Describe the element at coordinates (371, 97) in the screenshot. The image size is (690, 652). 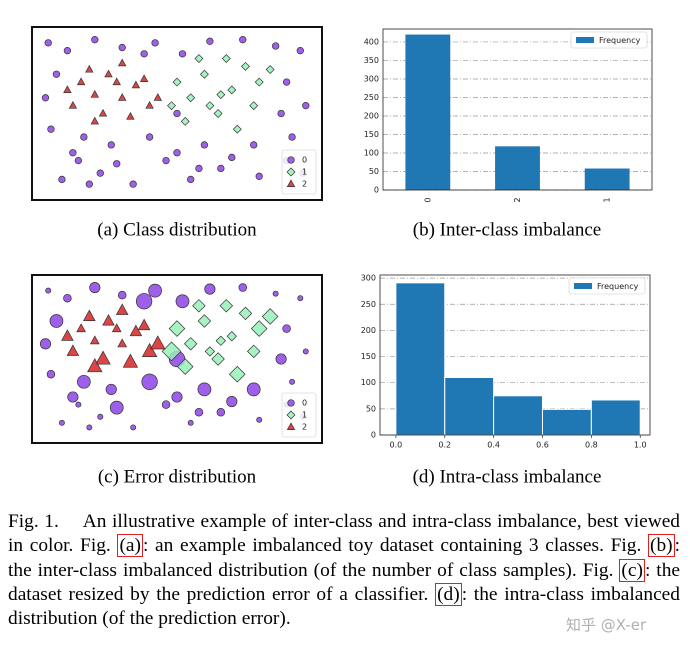
I see `y-tick-label: 250` at that location.